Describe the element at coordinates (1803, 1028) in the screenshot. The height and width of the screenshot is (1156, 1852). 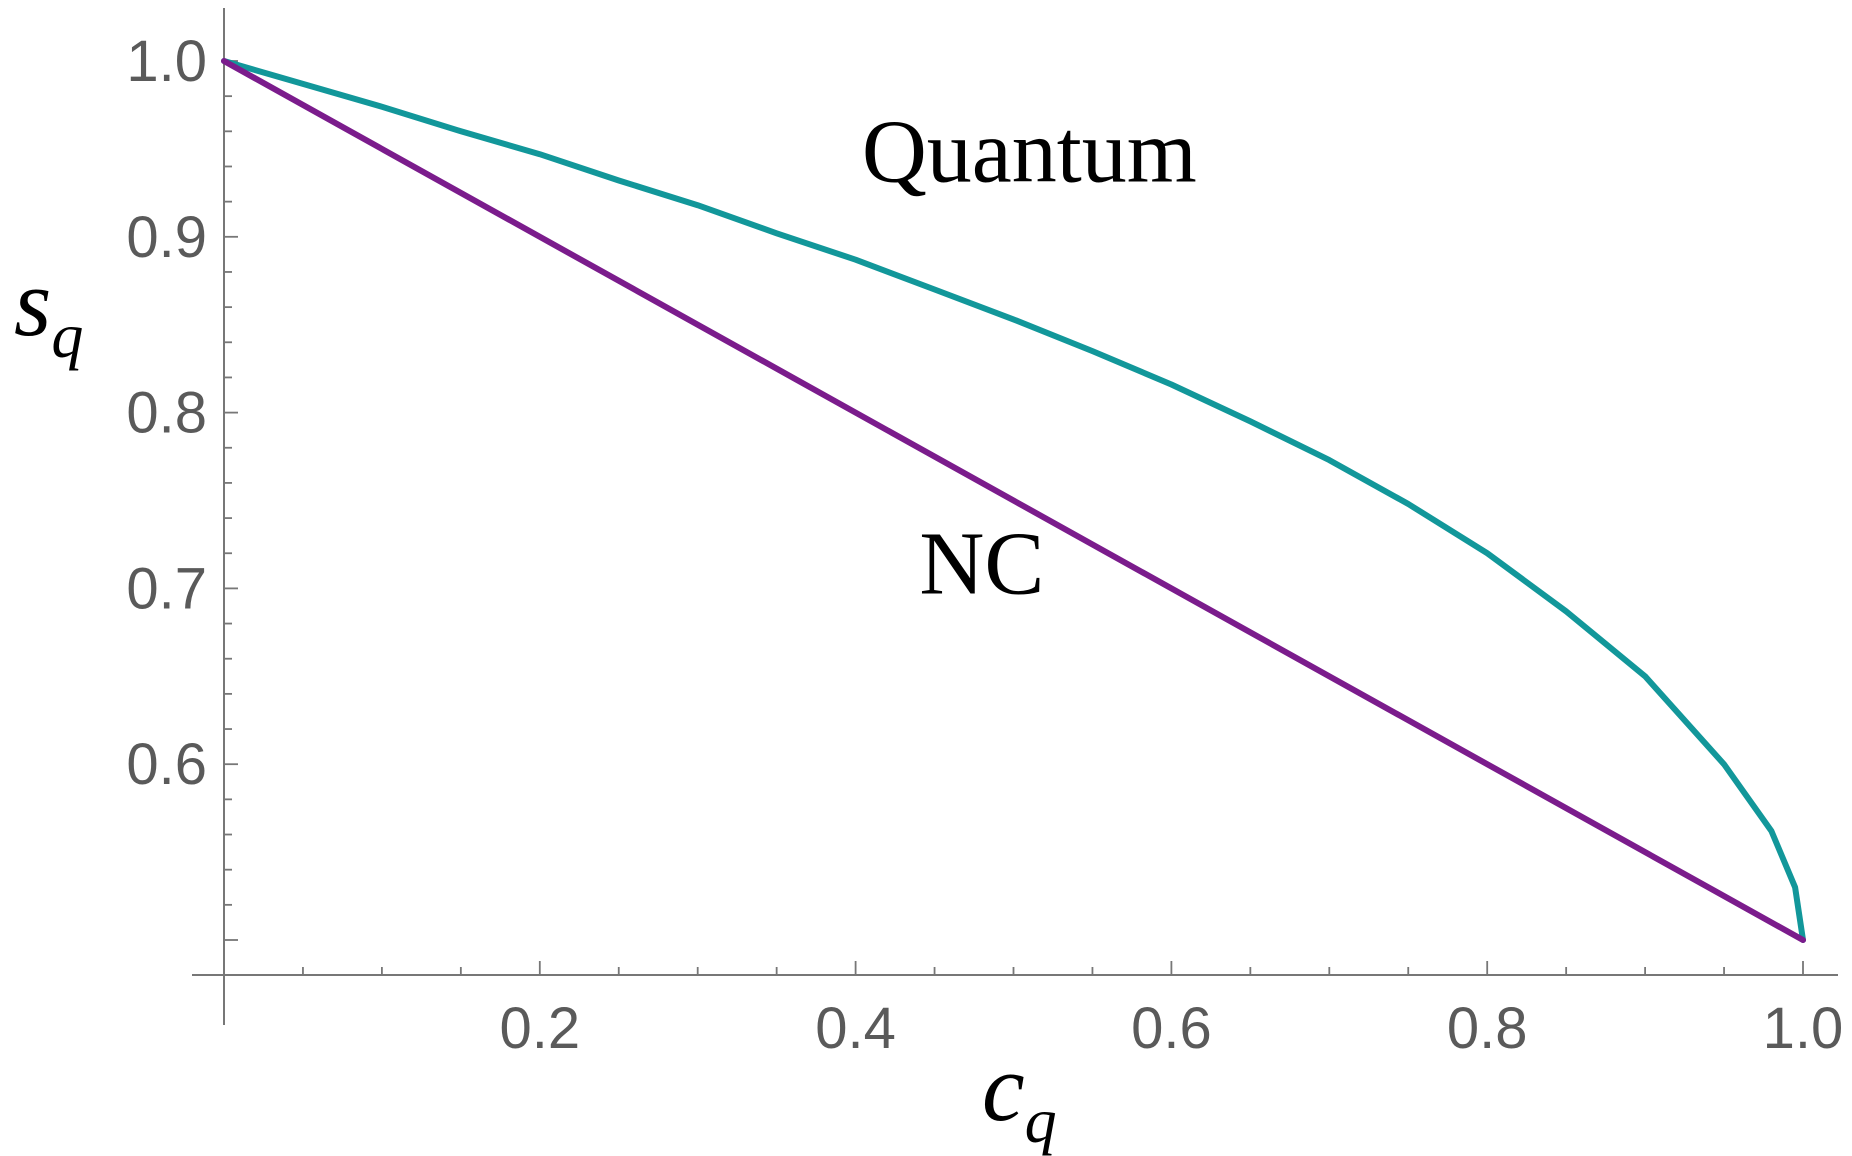
I see `x-tick-label: 1.0` at that location.